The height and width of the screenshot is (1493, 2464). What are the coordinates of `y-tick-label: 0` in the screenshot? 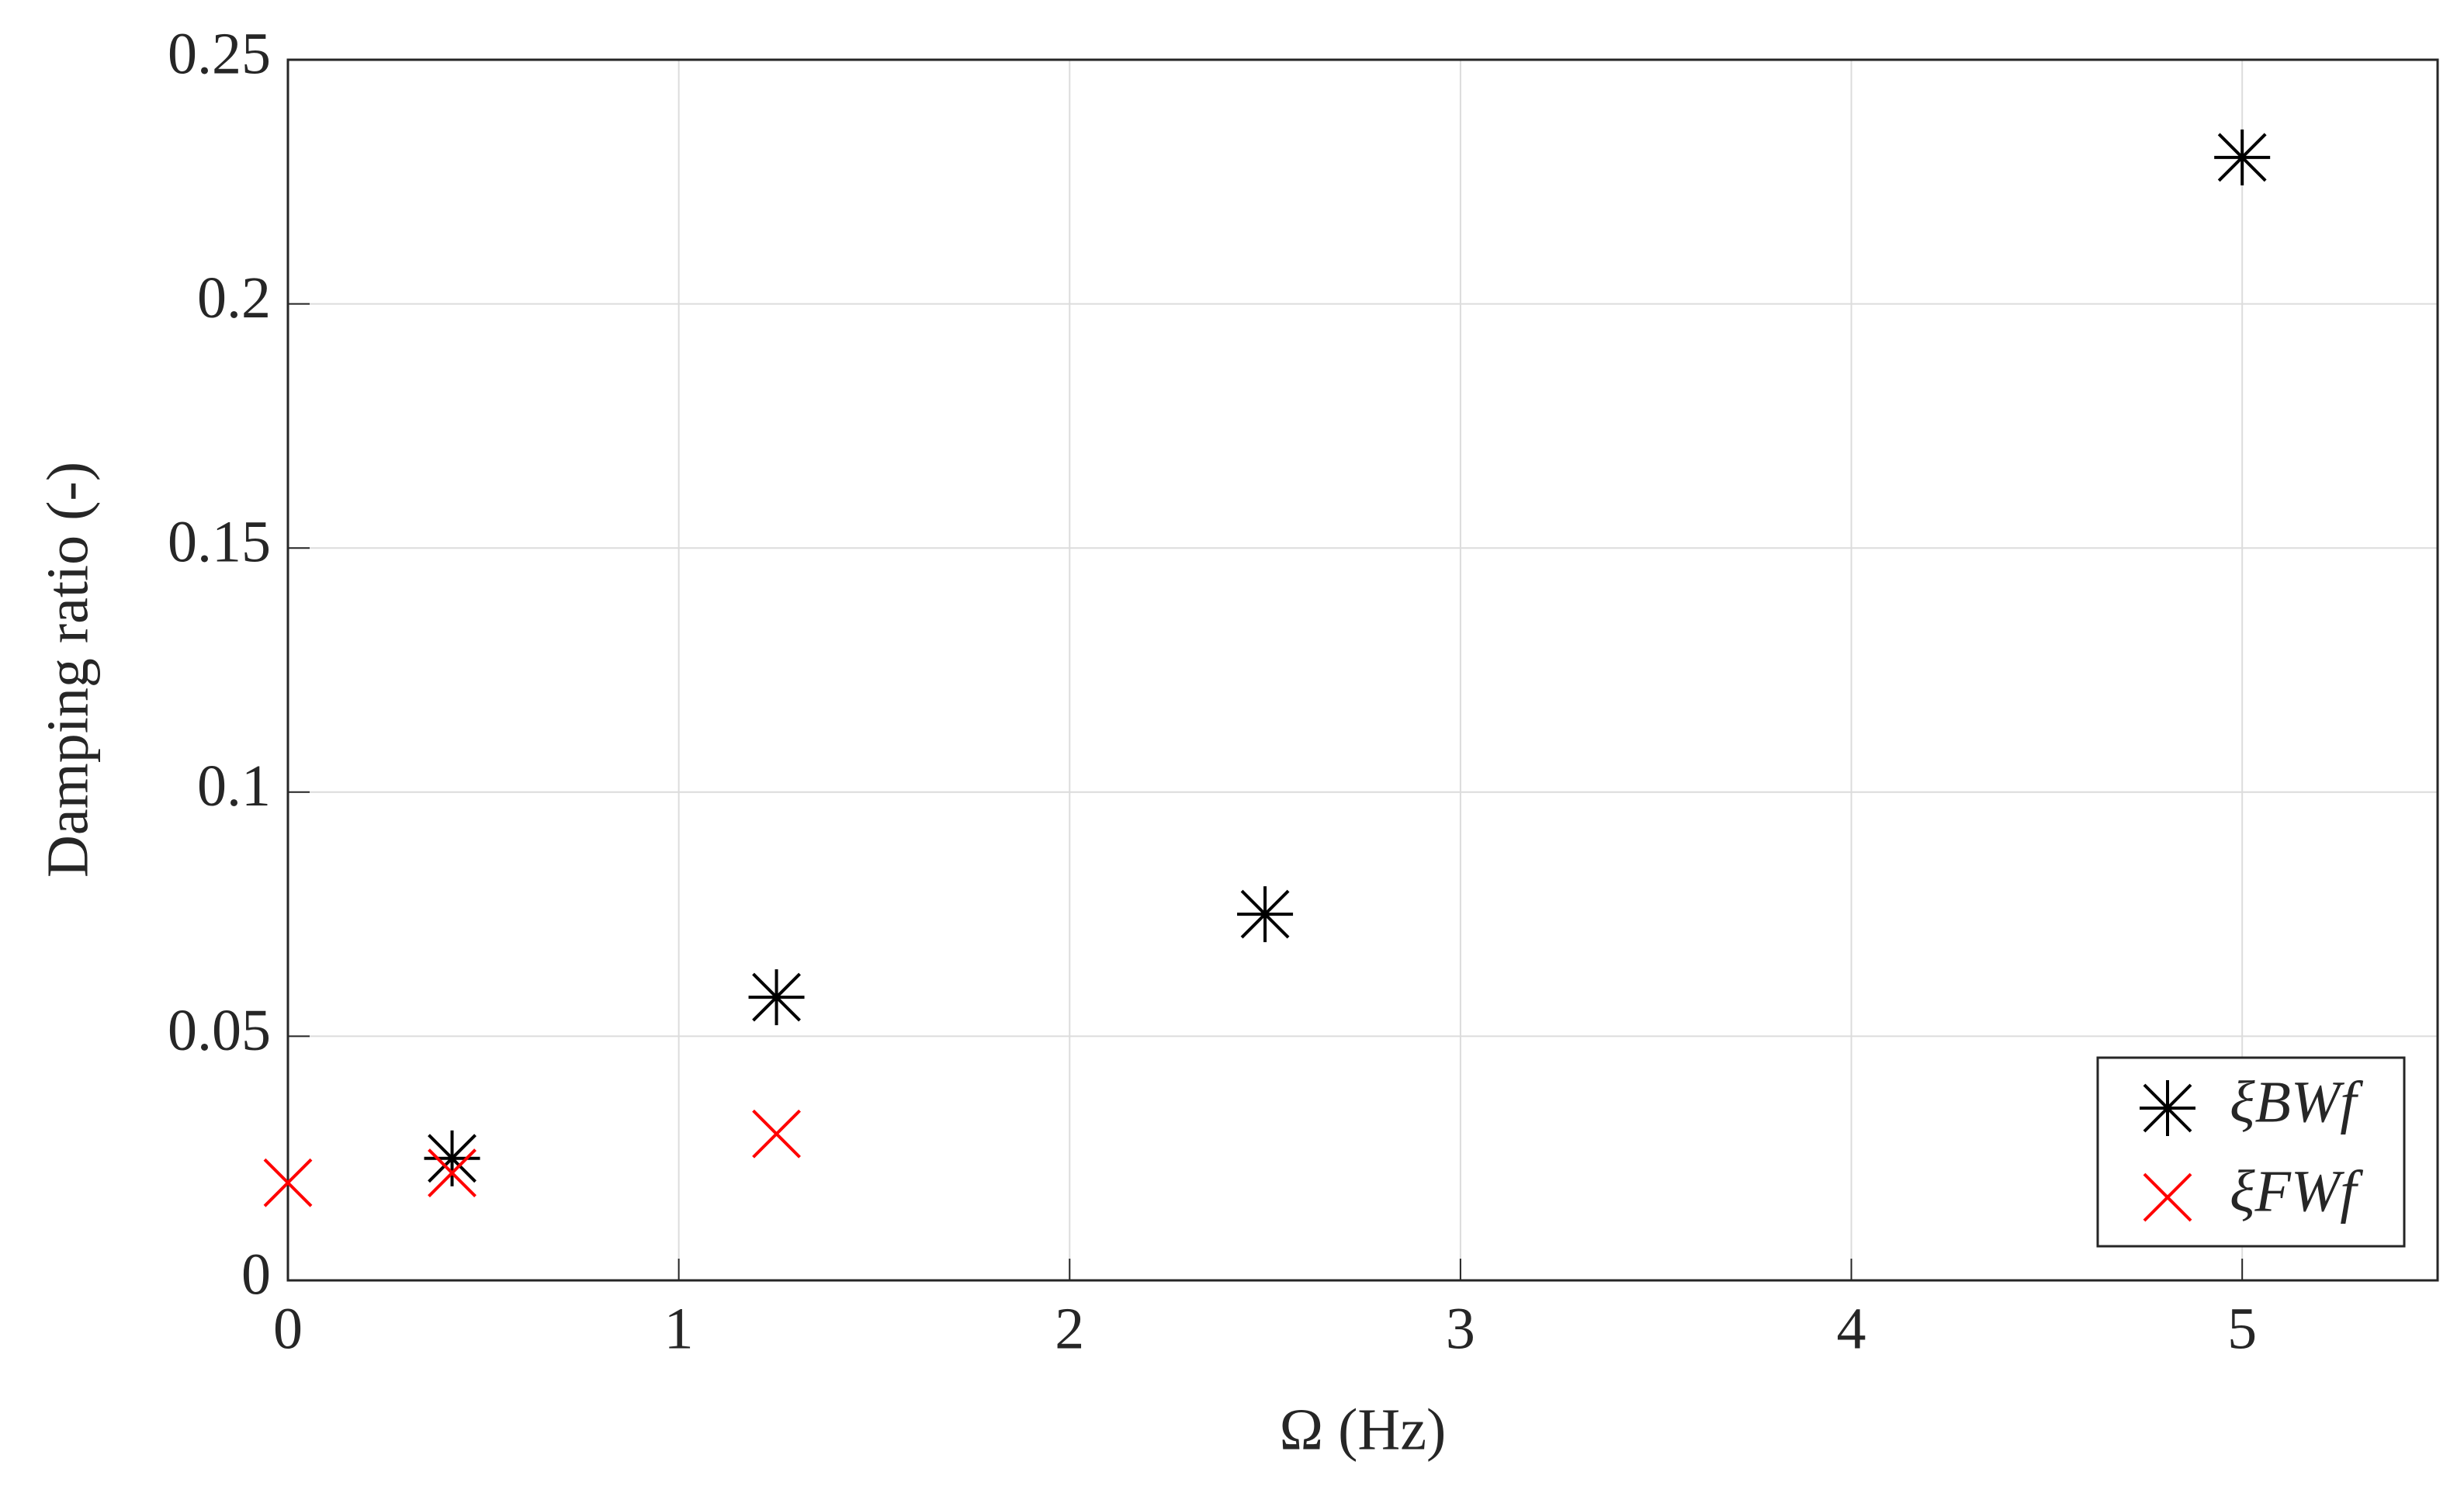 It's located at (256, 1274).